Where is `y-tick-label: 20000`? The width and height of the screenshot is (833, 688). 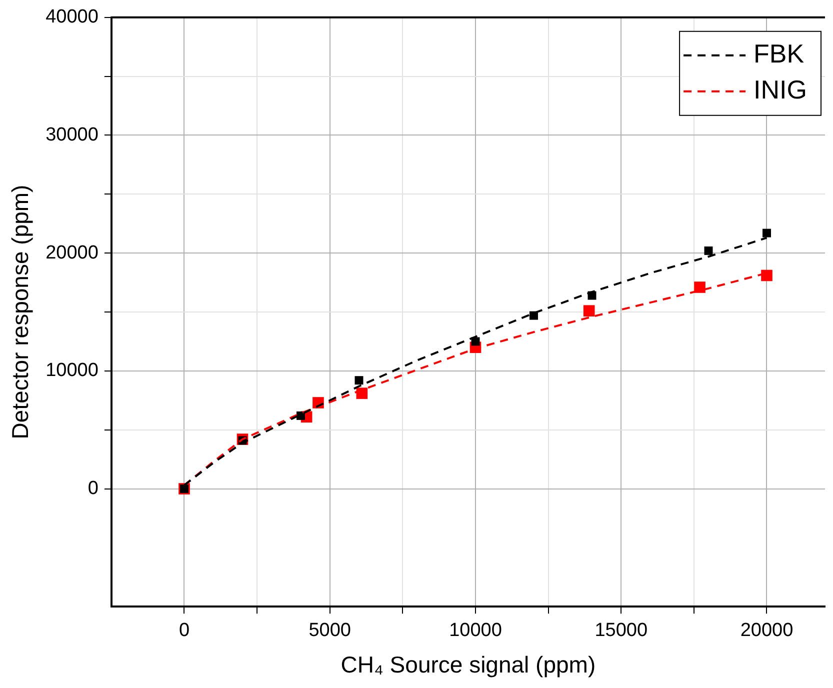 y-tick-label: 20000 is located at coordinates (72, 253).